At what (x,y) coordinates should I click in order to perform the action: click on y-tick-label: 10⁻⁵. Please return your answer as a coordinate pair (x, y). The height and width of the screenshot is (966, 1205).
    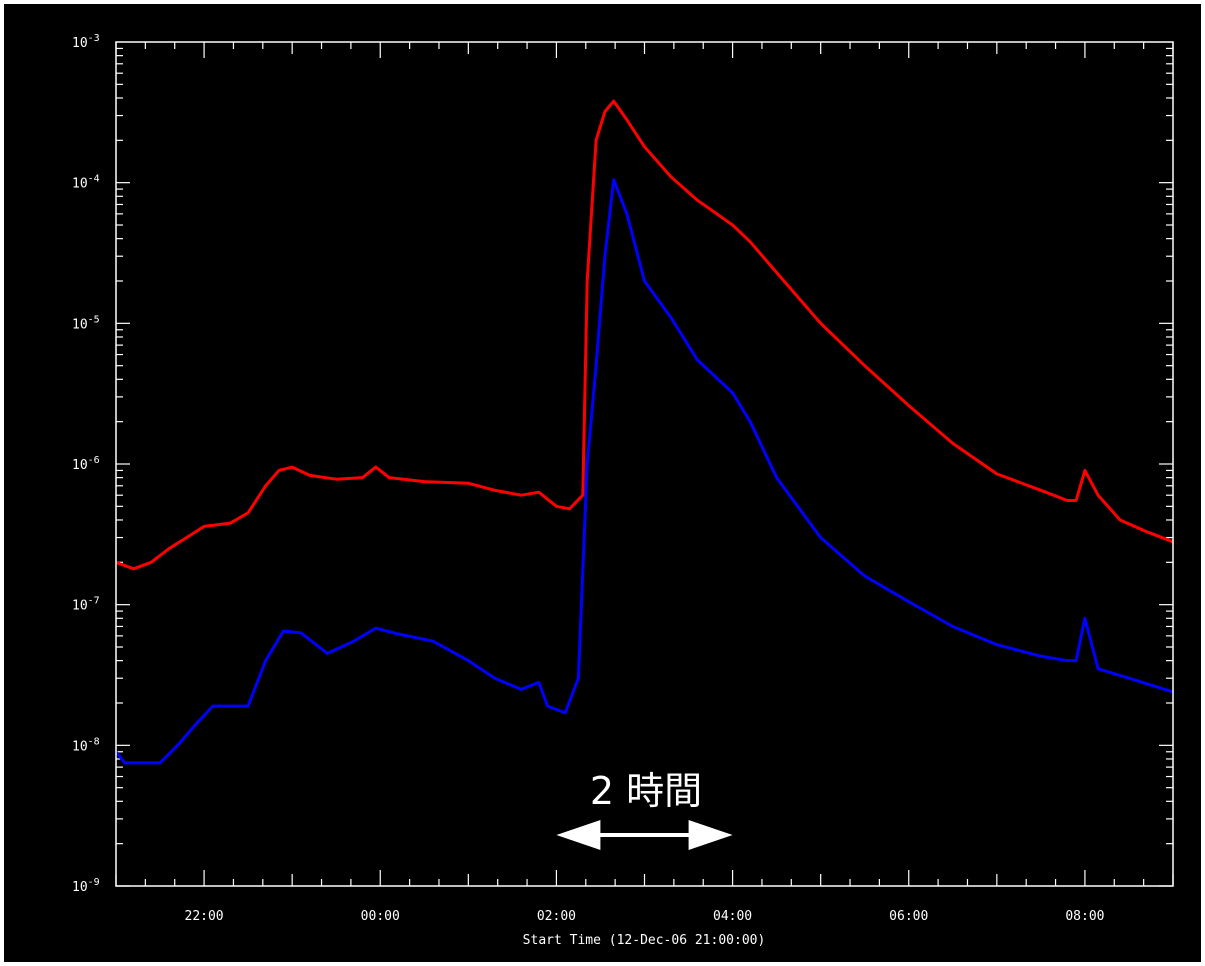
    Looking at the image, I should click on (86, 323).